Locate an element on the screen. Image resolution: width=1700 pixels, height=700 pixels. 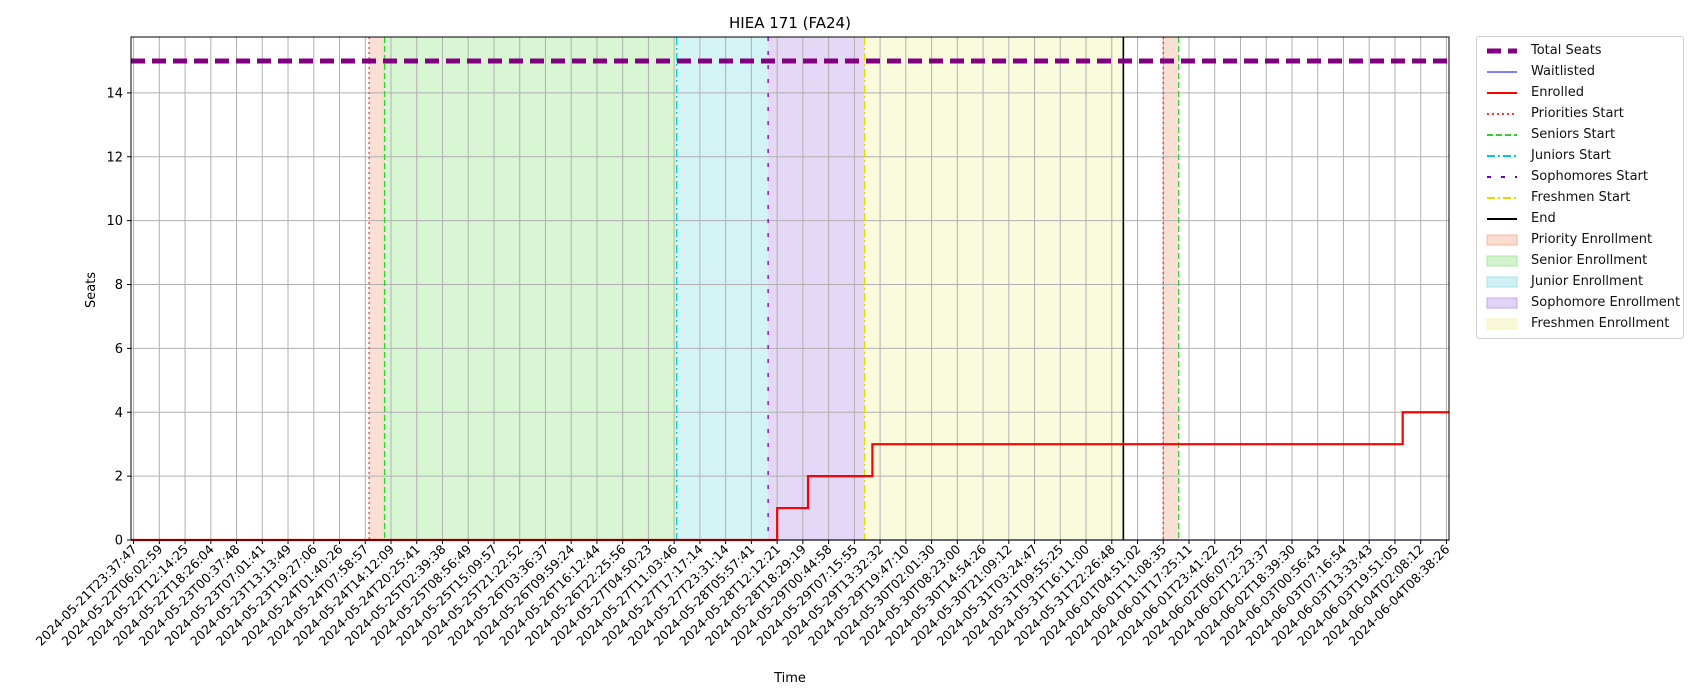
legend-label: Juniors Start is located at coordinates (1571, 155).